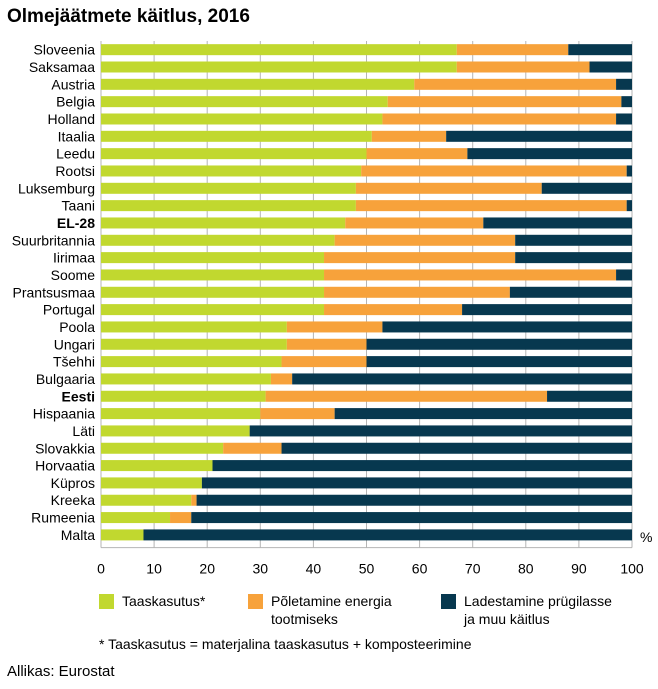 This screenshot has height=689, width=658. Describe the element at coordinates (77, 327) in the screenshot. I see `category-label: Poola` at that location.